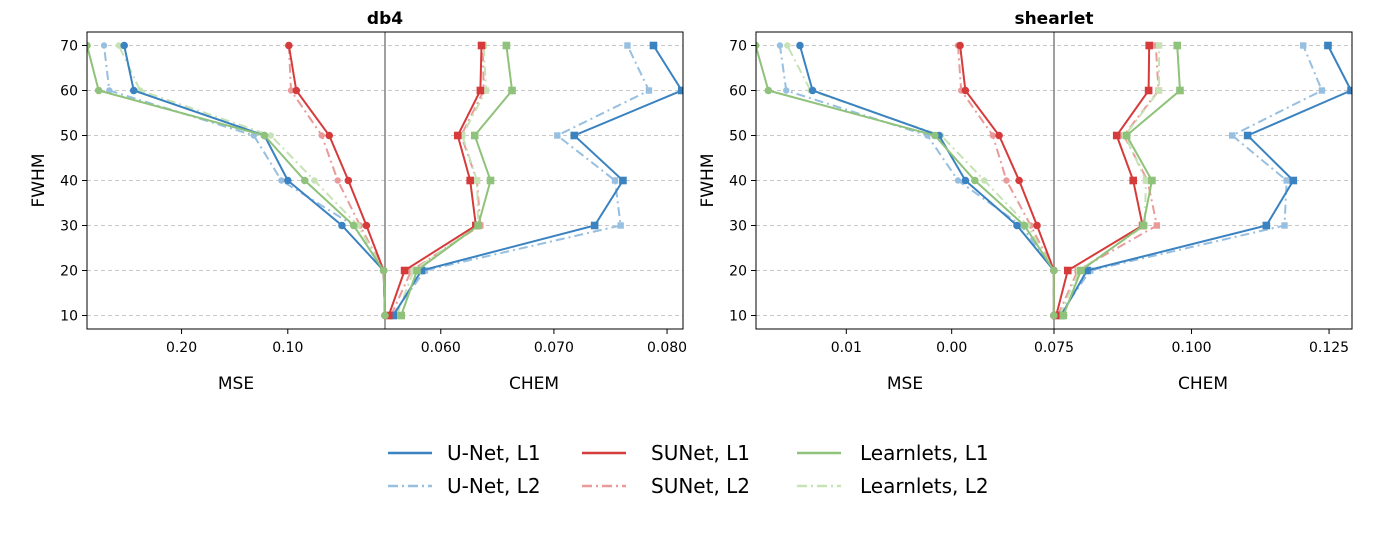 This screenshot has height=551, width=1388. I want to click on x-tick-label: 0.060, so click(441, 348).